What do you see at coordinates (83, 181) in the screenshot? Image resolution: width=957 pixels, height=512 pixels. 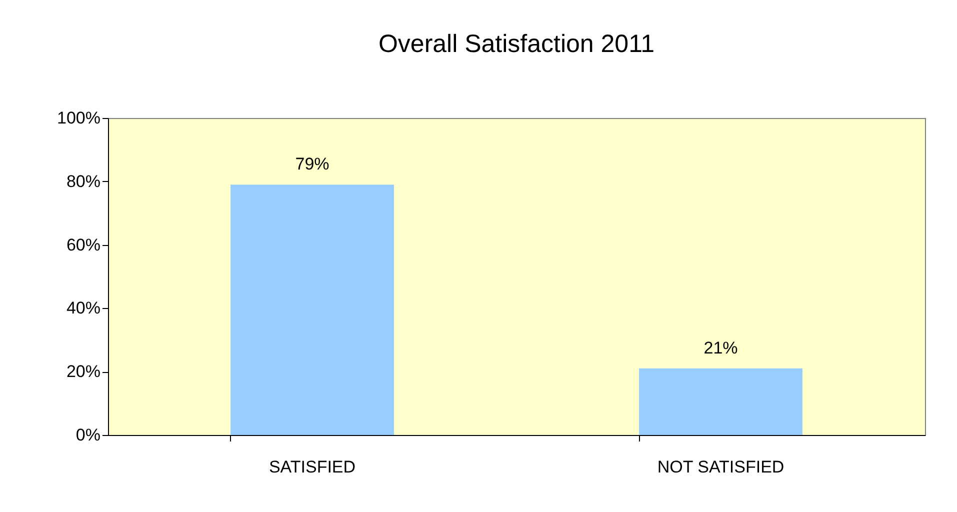 I see `y-tick-label: 80%` at bounding box center [83, 181].